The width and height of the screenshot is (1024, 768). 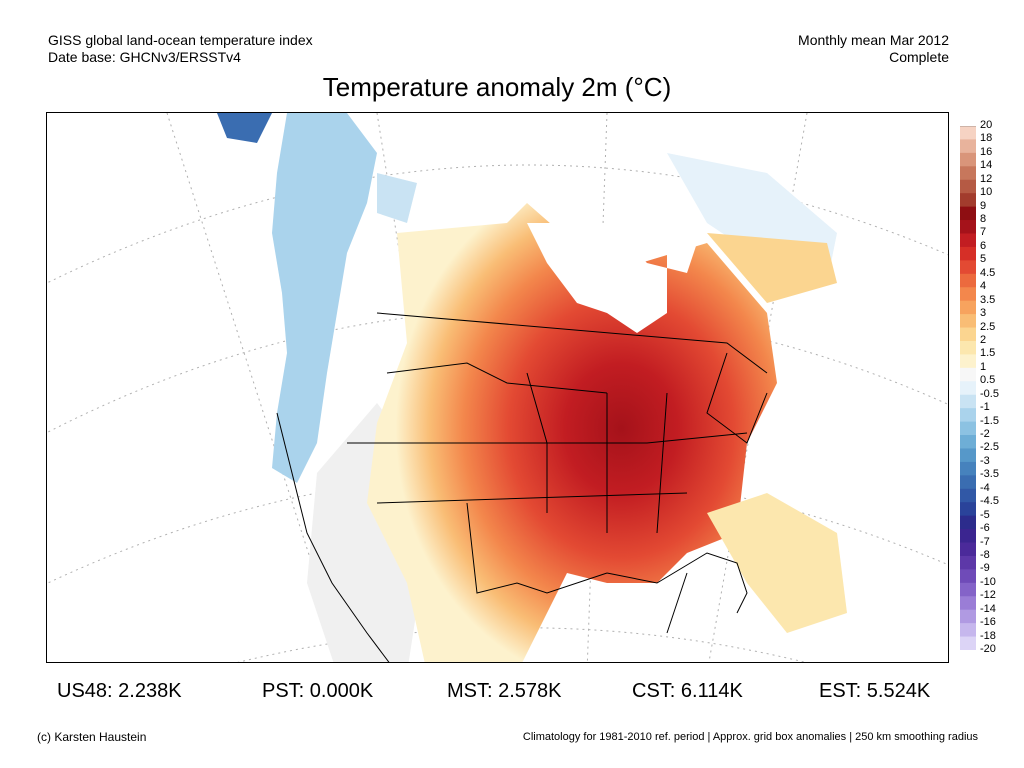 What do you see at coordinates (983, 205) in the screenshot?
I see `color-scale-label: 9` at bounding box center [983, 205].